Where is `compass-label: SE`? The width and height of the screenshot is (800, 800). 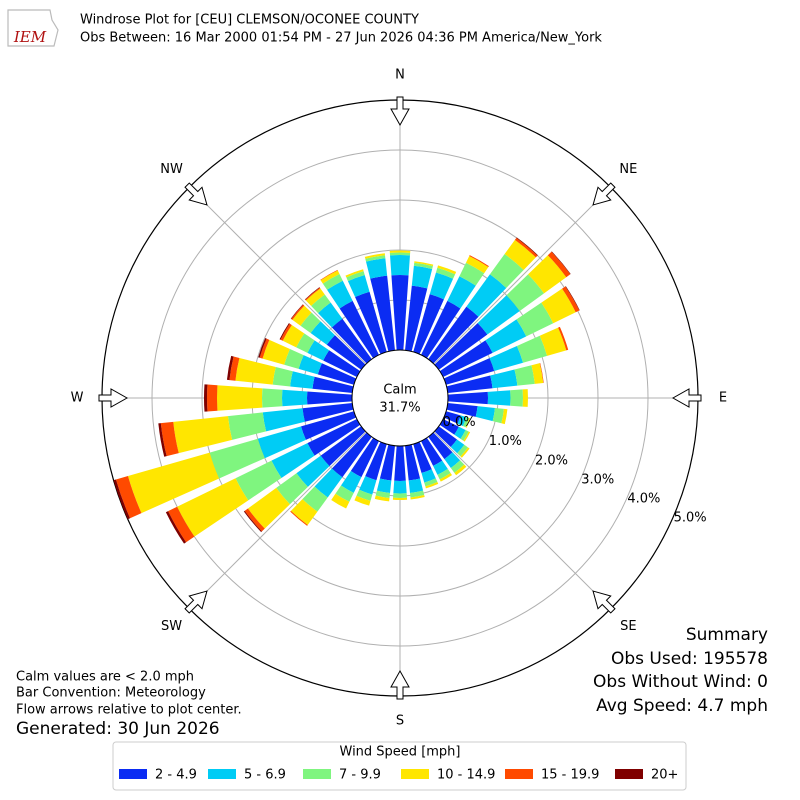
compass-label: SE is located at coordinates (628, 626).